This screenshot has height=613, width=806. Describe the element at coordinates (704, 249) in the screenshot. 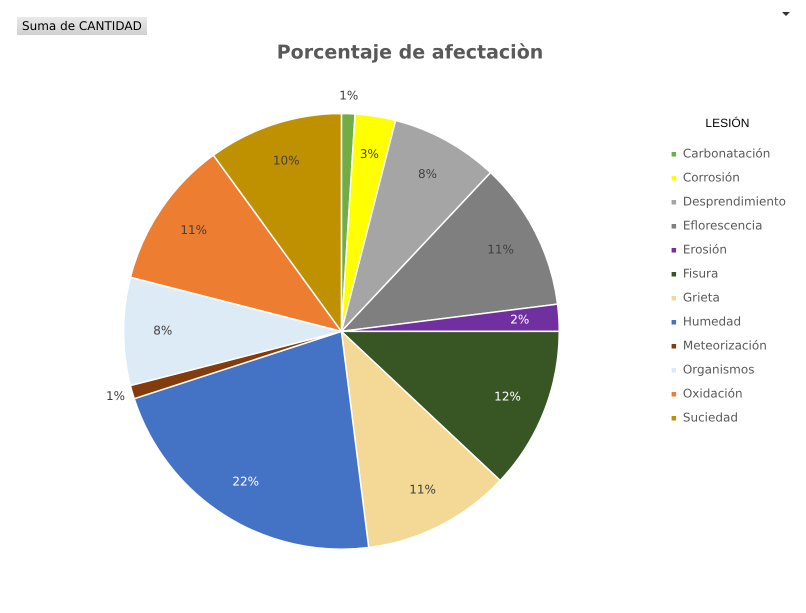

I see `legend-label: Erosión` at that location.